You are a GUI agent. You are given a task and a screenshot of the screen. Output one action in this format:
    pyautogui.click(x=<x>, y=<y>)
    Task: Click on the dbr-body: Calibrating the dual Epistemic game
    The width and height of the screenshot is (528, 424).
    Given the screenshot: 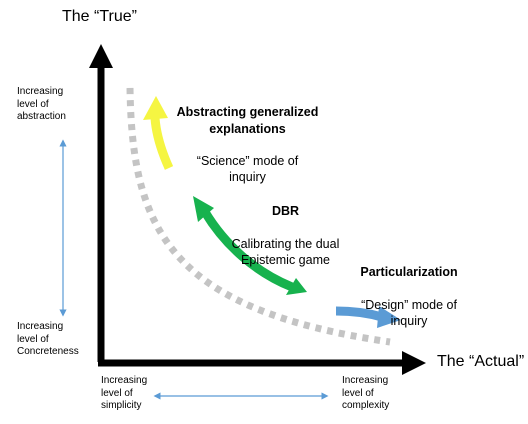 What is the action you would take?
    pyautogui.click(x=285, y=251)
    